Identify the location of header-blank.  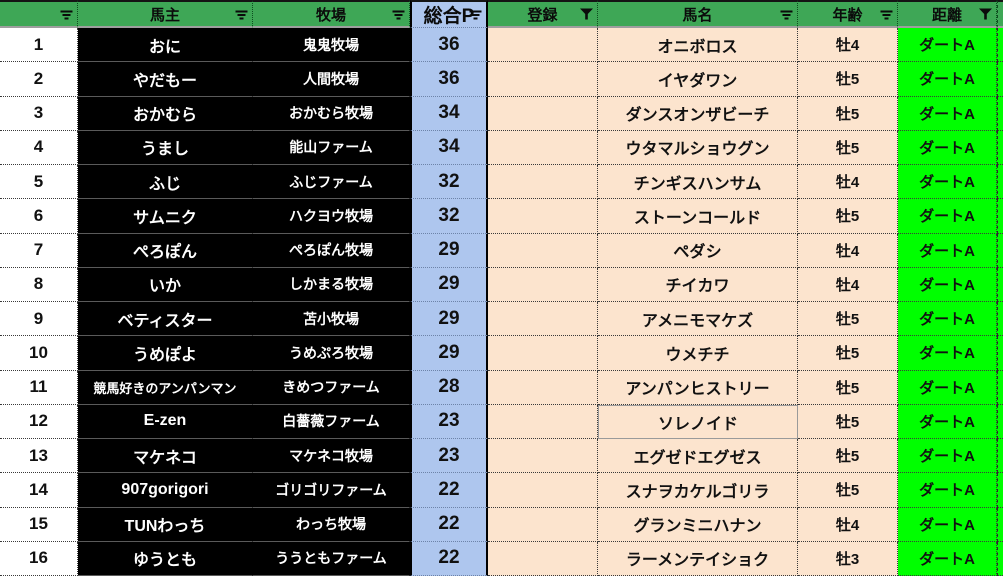
(39, 14).